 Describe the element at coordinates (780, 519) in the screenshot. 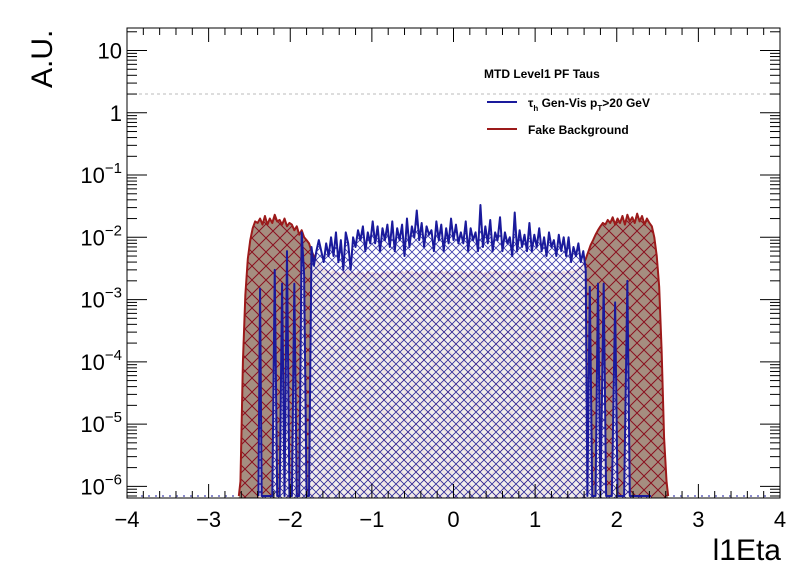

I see `x-tick-label: 4` at that location.